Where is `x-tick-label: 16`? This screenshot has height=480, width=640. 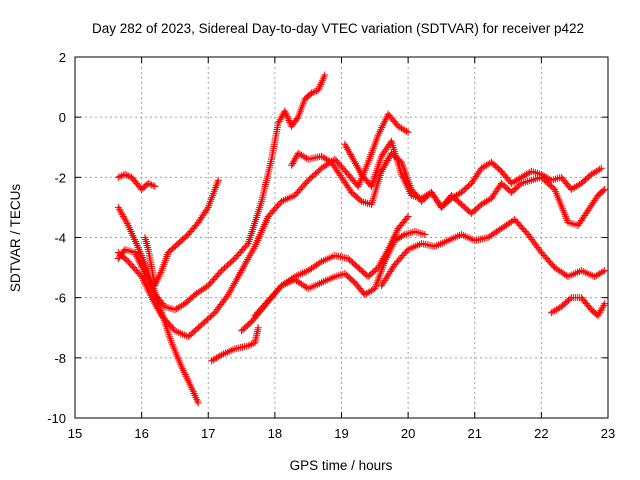 x-tick-label: 16 is located at coordinates (141, 433).